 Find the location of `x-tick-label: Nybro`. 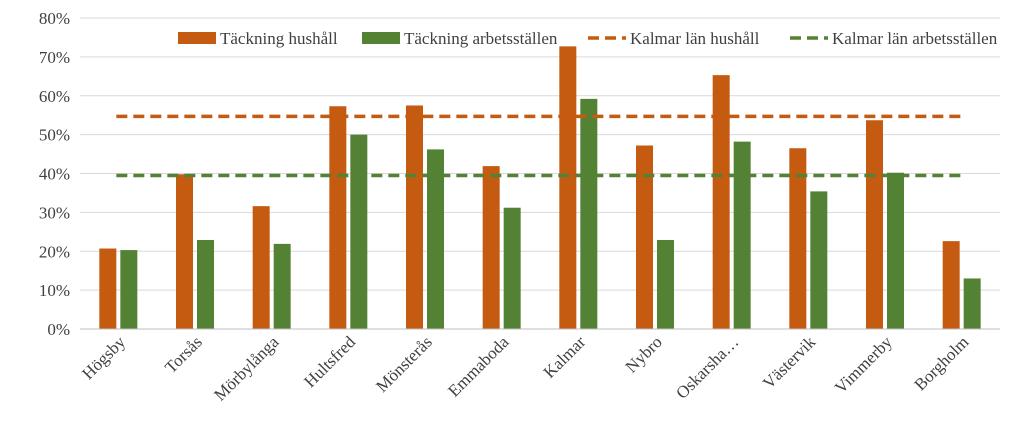

x-tick-label: Nybro is located at coordinates (644, 354).